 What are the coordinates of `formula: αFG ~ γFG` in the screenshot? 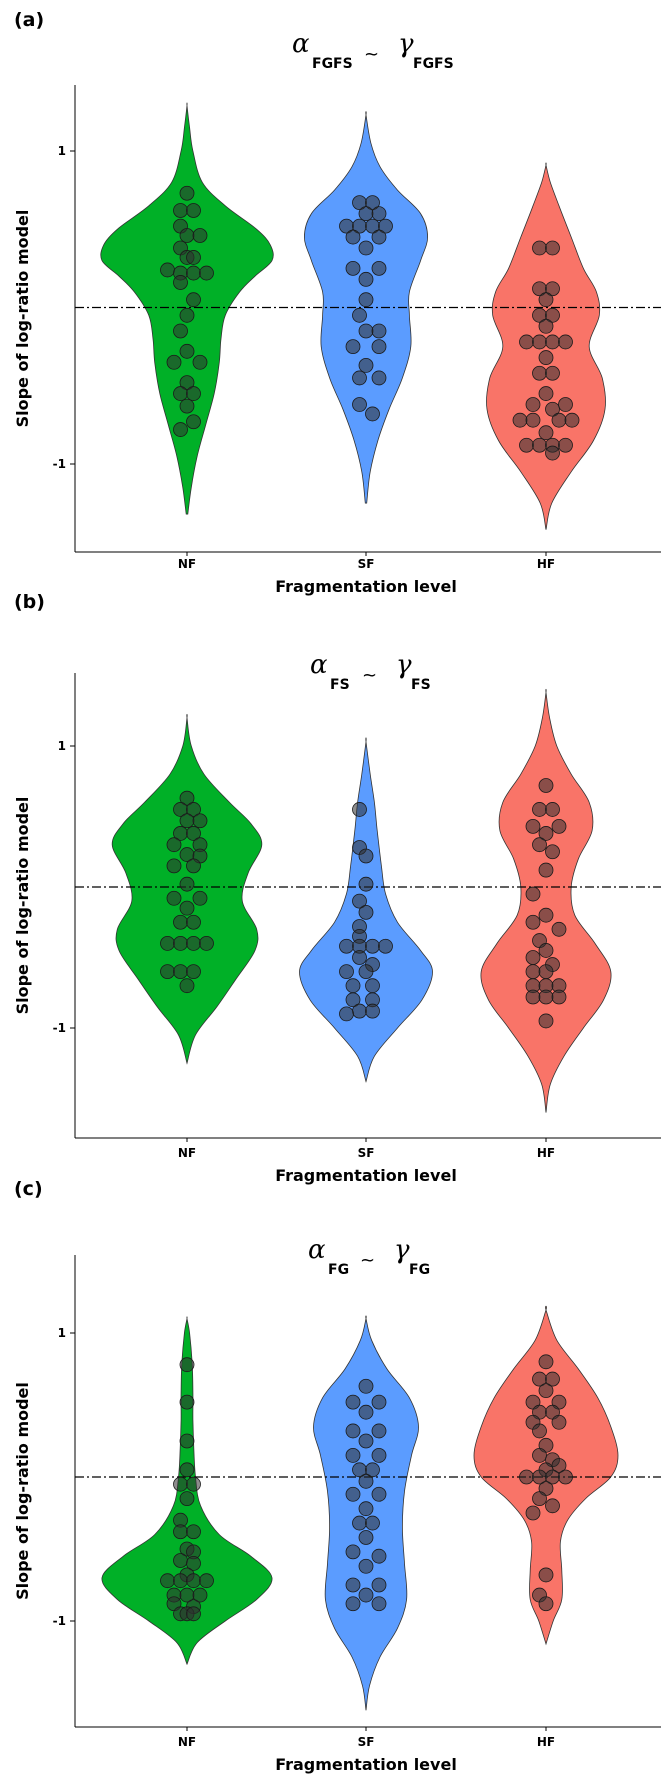 It's located at (369, 1256).